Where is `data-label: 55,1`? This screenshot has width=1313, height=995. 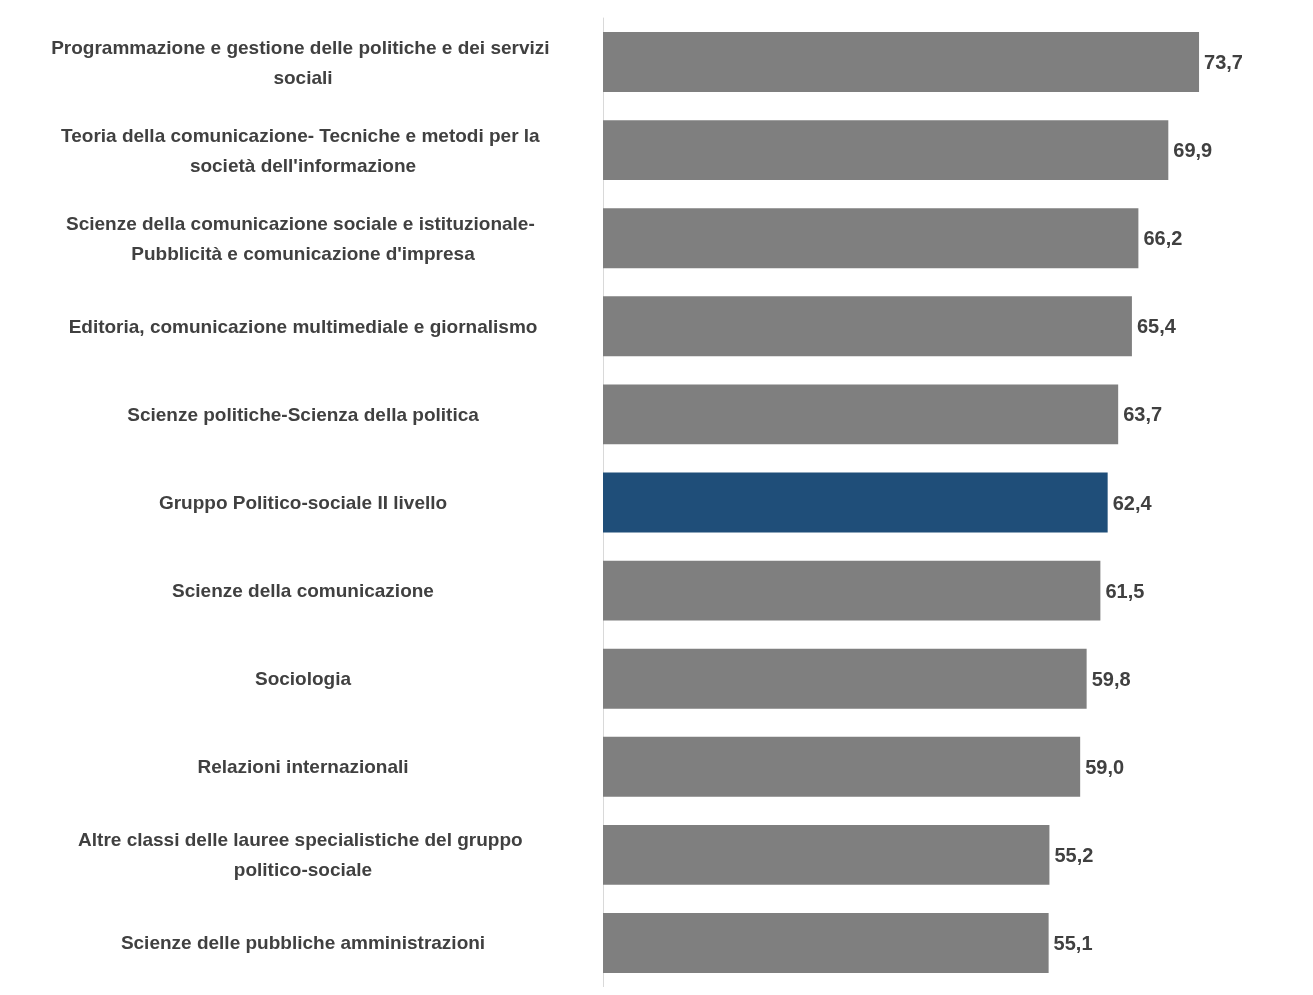 data-label: 55,1 is located at coordinates (1073, 942).